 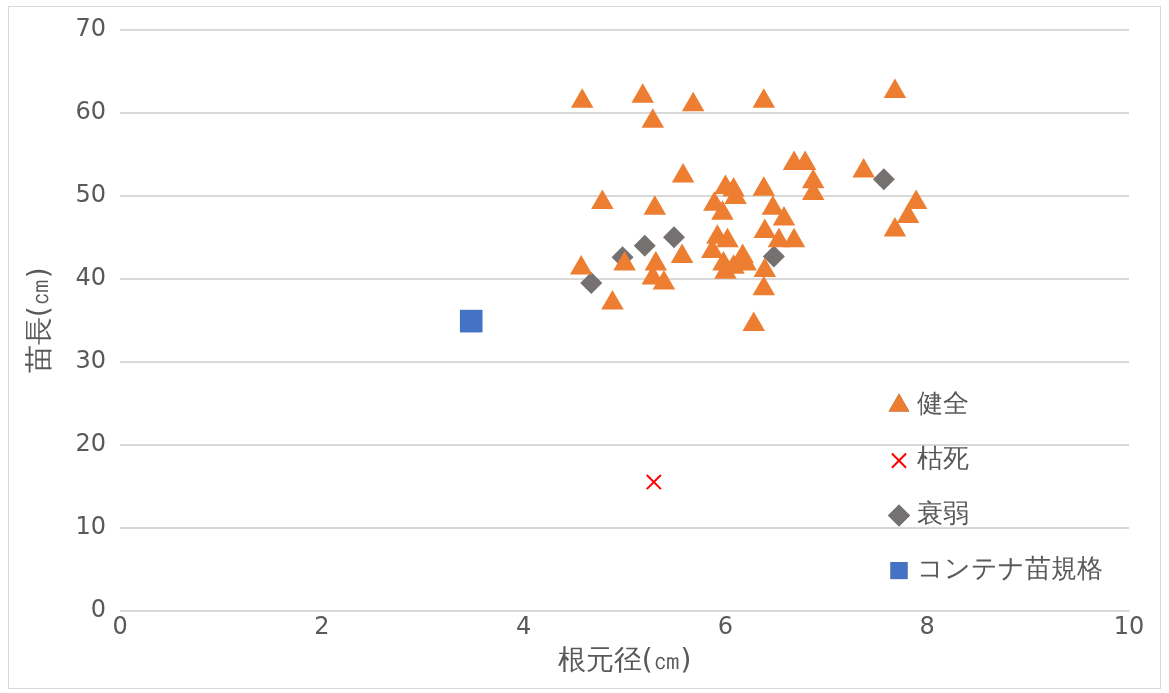 What do you see at coordinates (91, 442) in the screenshot?
I see `y-tick-label: 20` at bounding box center [91, 442].